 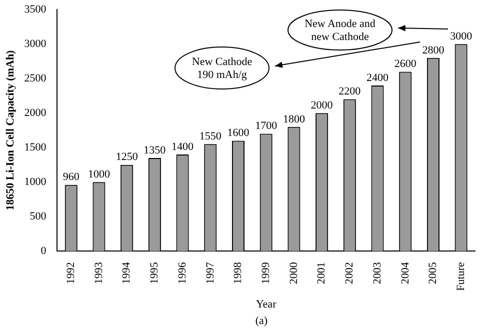 What do you see at coordinates (210, 273) in the screenshot?
I see `x-tick-label: 1997` at bounding box center [210, 273].